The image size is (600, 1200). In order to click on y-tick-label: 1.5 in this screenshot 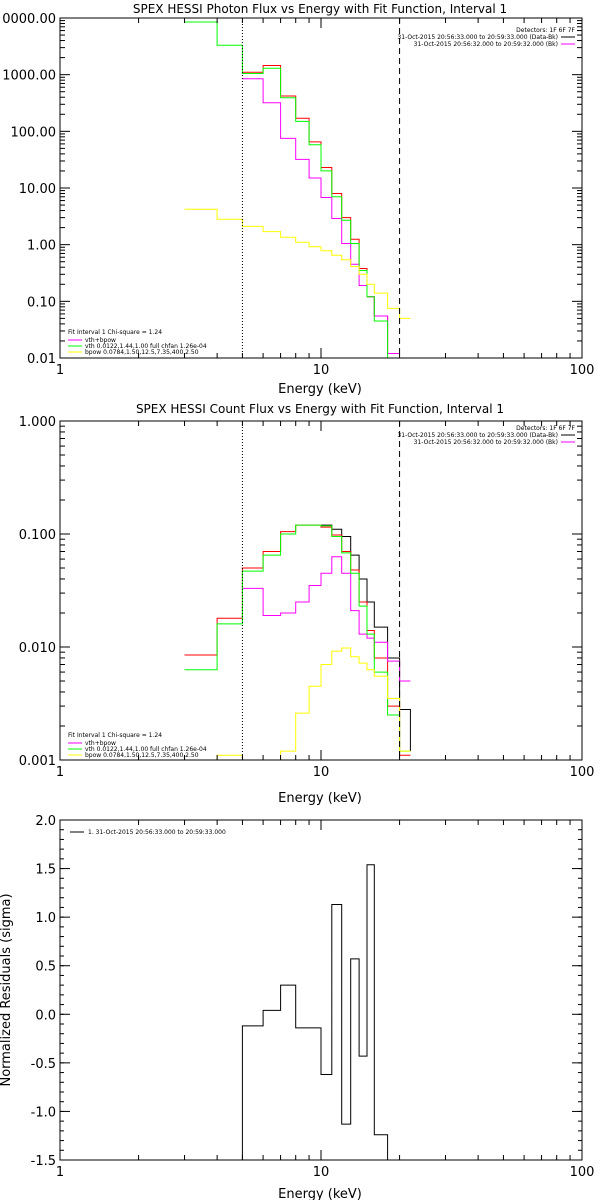, I will do `click(45, 870)`.